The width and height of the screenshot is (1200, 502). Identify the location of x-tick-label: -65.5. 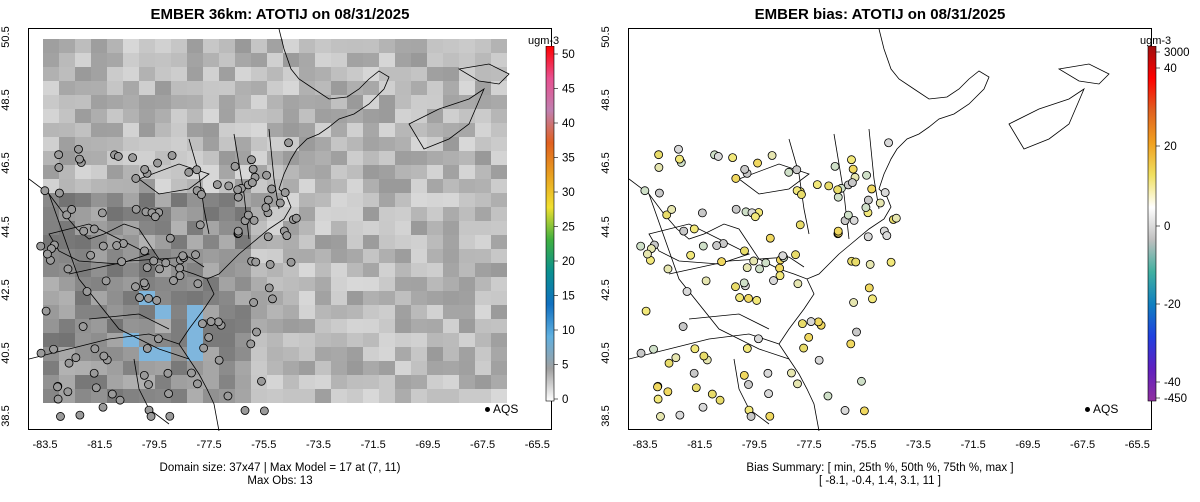
(537, 445).